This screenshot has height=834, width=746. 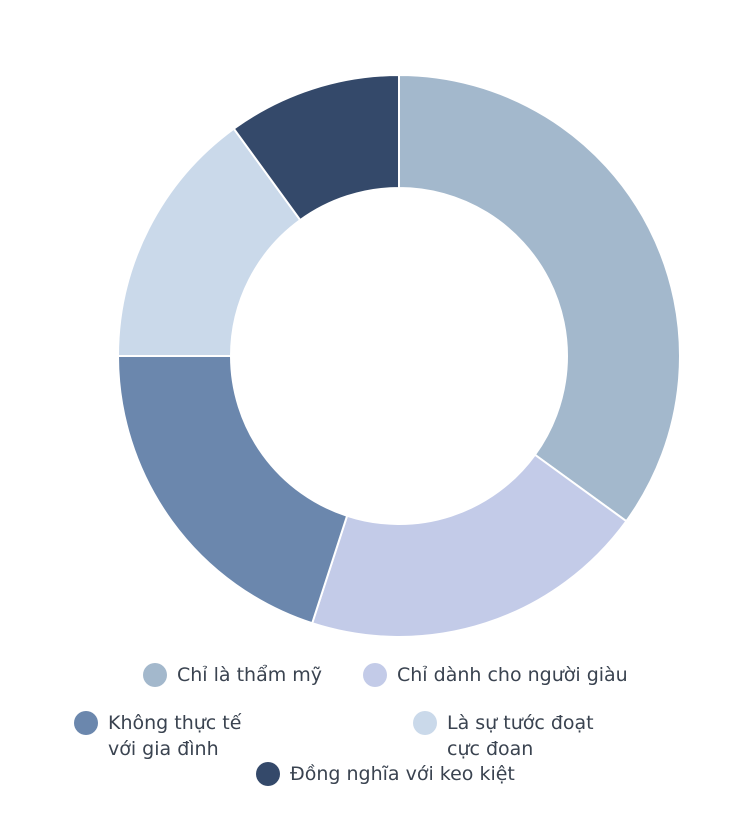 I want to click on legend-label: Đồng nghĩa với keo kiệt, so click(x=402, y=774).